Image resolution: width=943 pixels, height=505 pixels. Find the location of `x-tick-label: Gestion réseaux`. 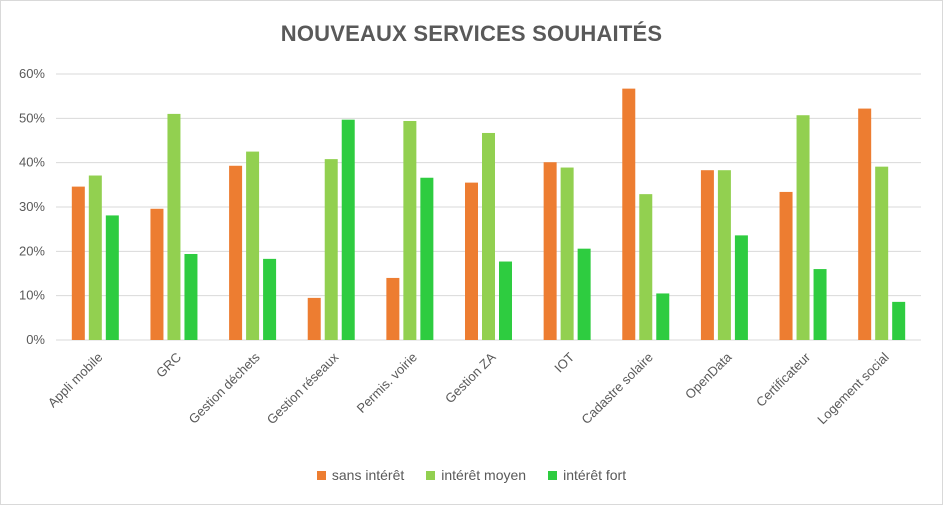

x-tick-label: Gestion réseaux is located at coordinates (303, 388).